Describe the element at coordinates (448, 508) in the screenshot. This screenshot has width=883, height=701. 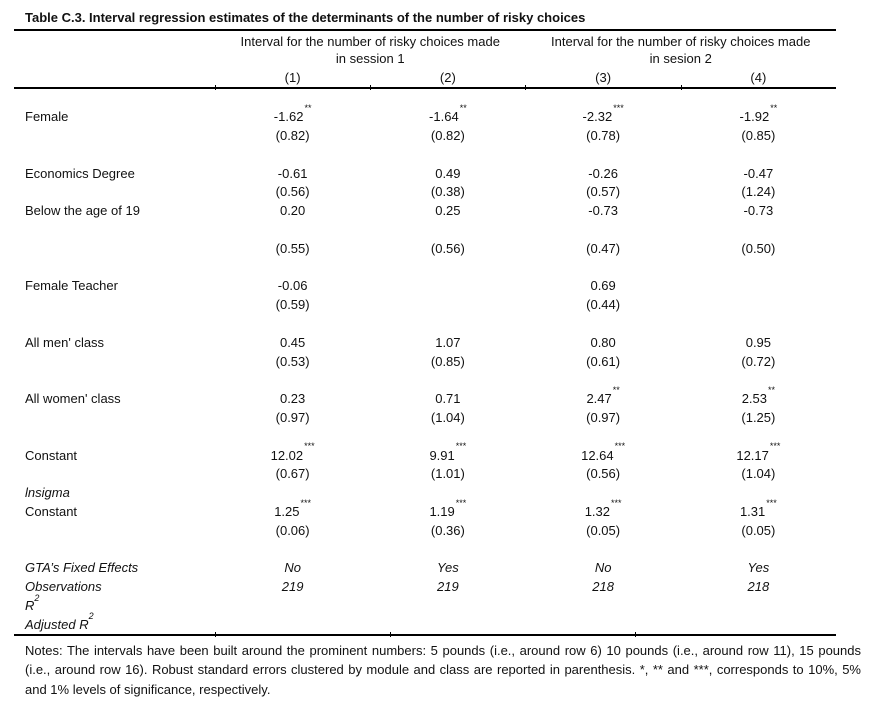
I see `cell-value: 1.19***` at that location.